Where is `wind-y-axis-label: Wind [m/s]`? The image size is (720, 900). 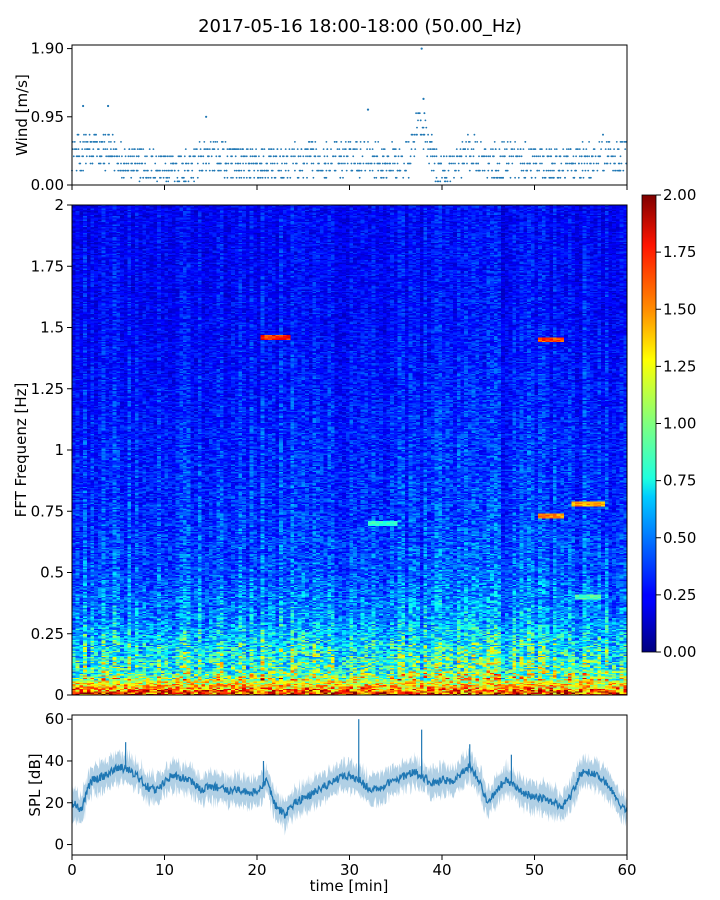
wind-y-axis-label: Wind [m/s] is located at coordinates (22, 115).